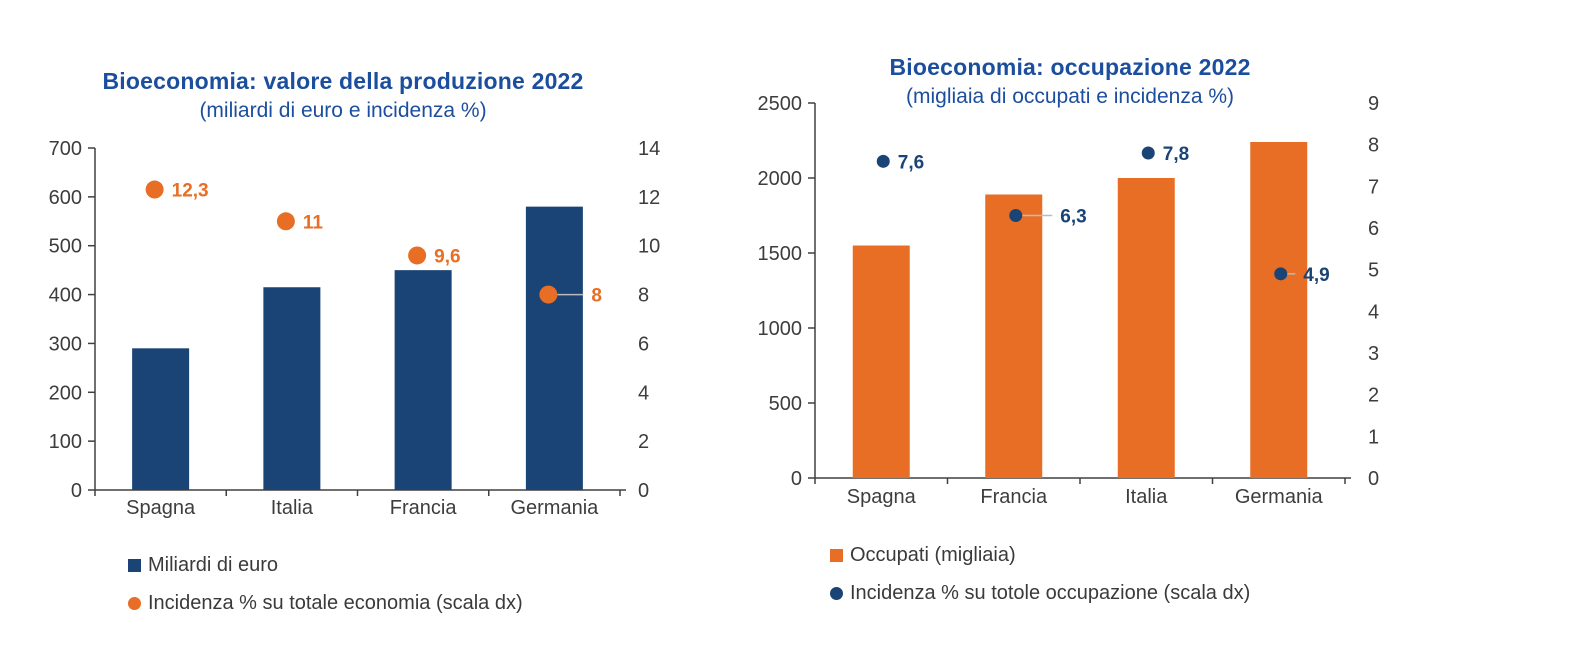 This screenshot has height=667, width=1591. Describe the element at coordinates (1373, 437) in the screenshot. I see `y-right-tick-label: 1` at that location.